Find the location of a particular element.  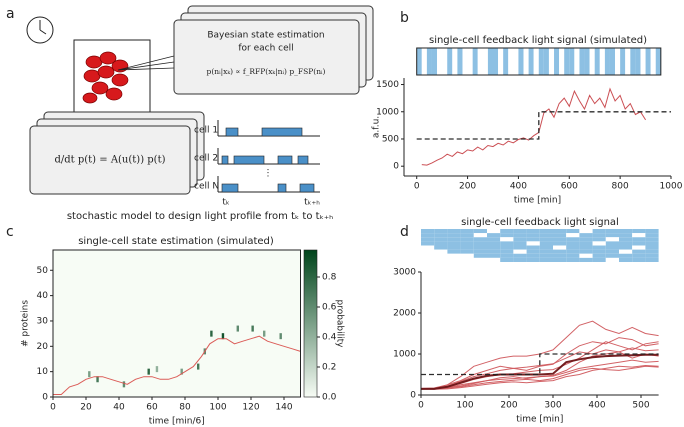

colorbar-tick-label: 0.8 is located at coordinates (329, 278).